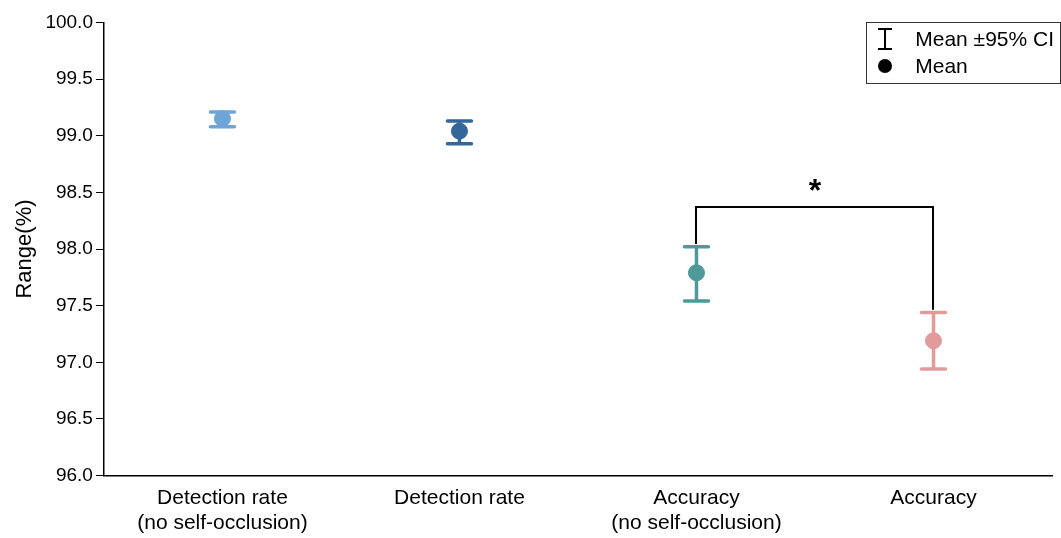  Describe the element at coordinates (74, 304) in the screenshot. I see `y-tick-label: 97.5` at that location.